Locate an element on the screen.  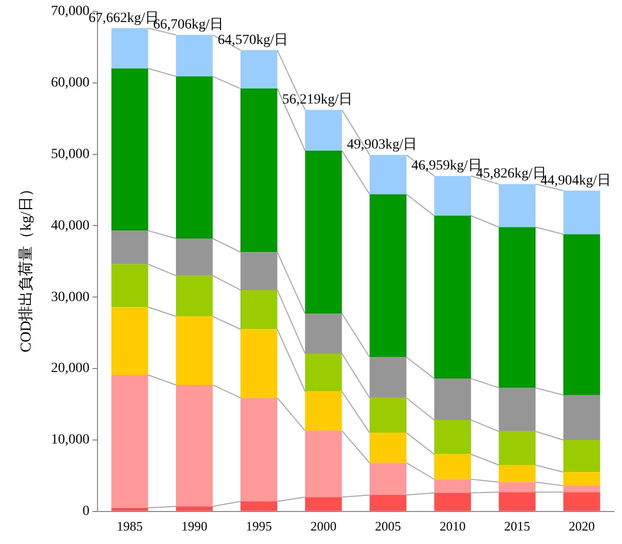
x-tick-label: 2005 is located at coordinates (388, 526).